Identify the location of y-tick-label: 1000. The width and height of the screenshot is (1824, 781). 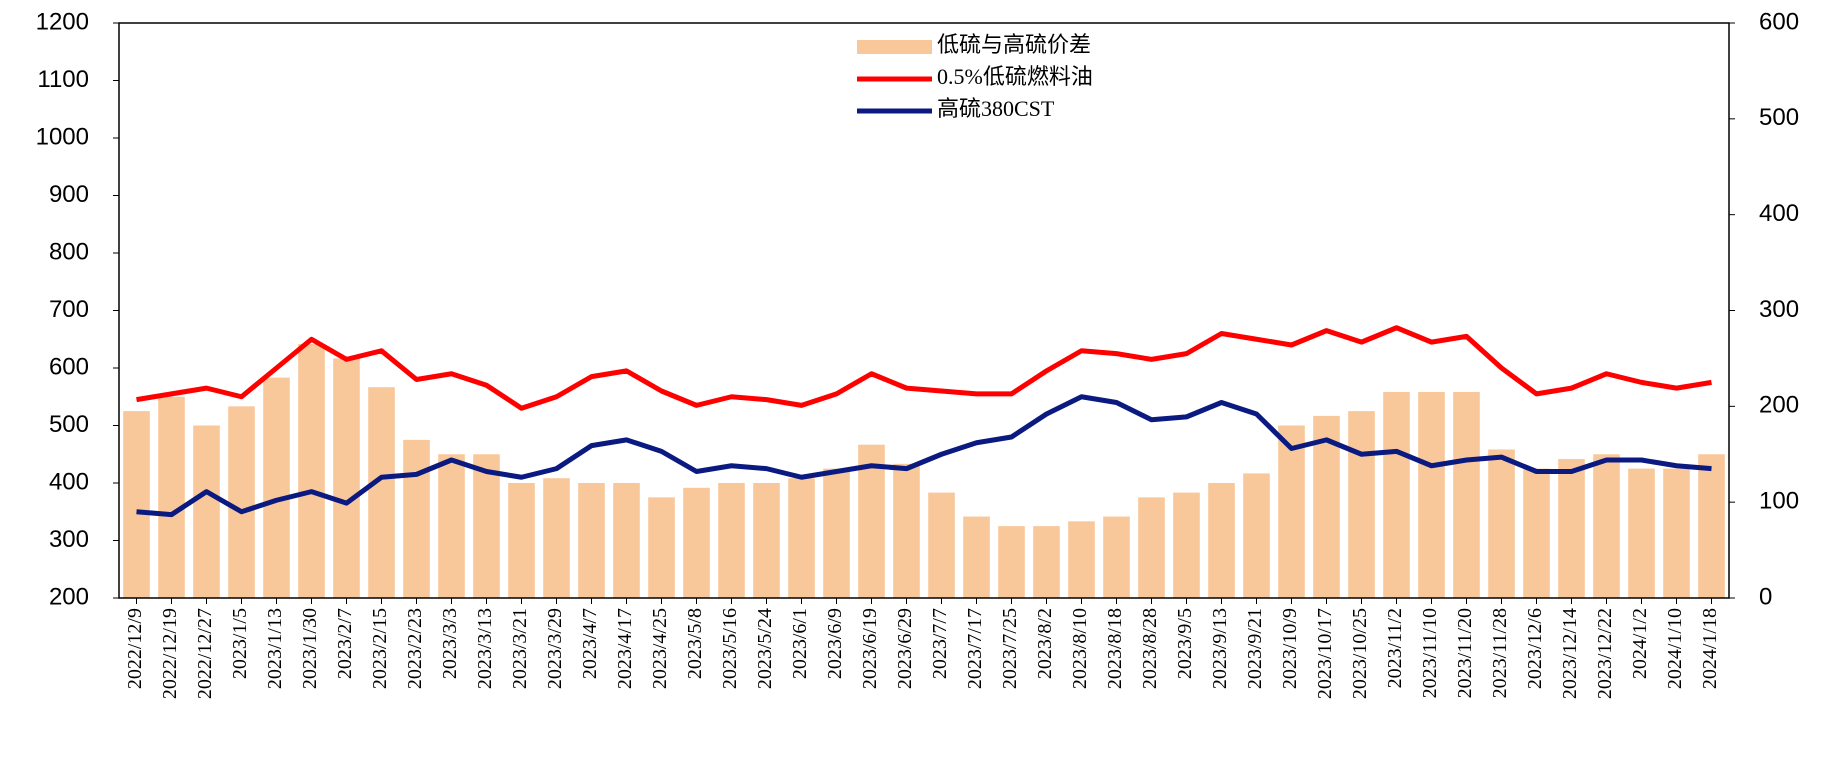
(62, 136).